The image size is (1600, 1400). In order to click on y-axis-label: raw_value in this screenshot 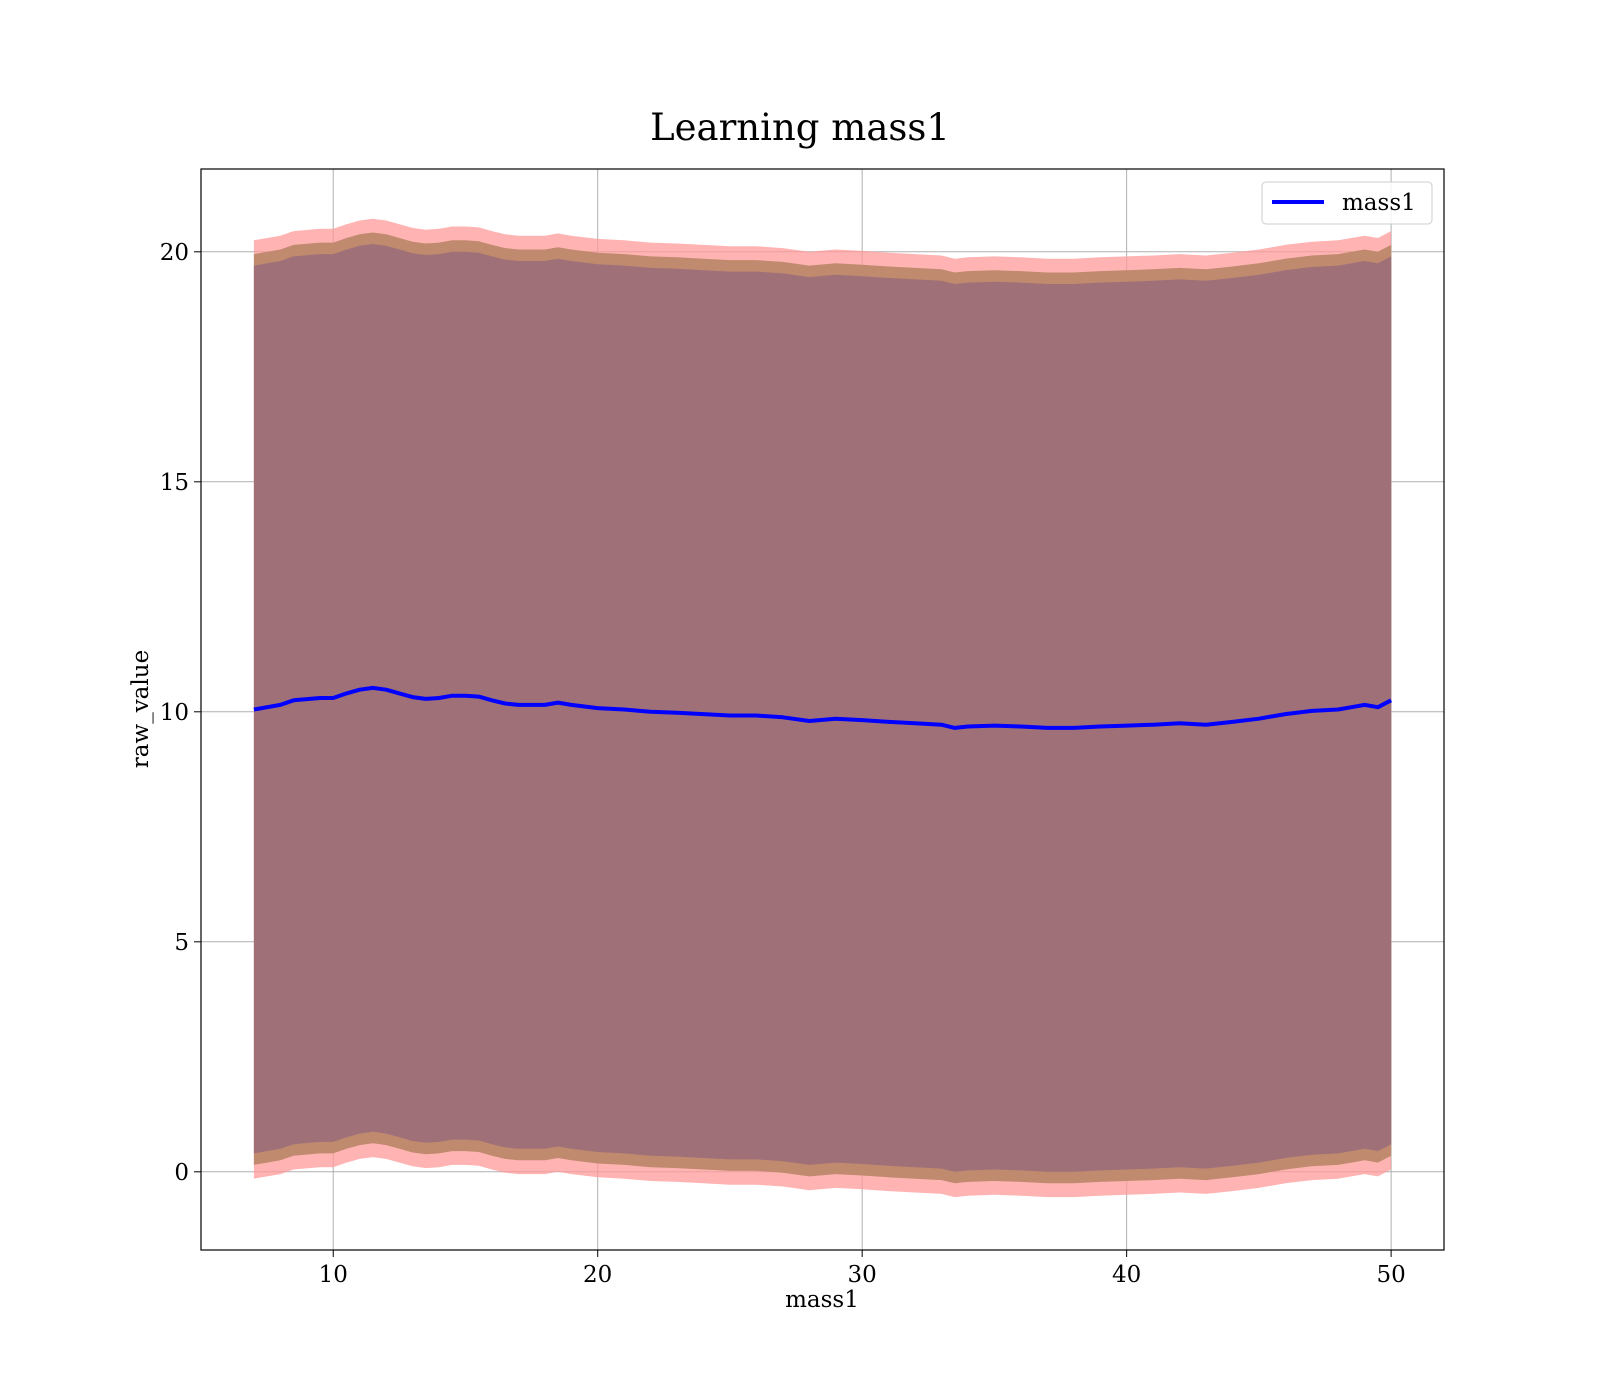, I will do `click(141, 709)`.